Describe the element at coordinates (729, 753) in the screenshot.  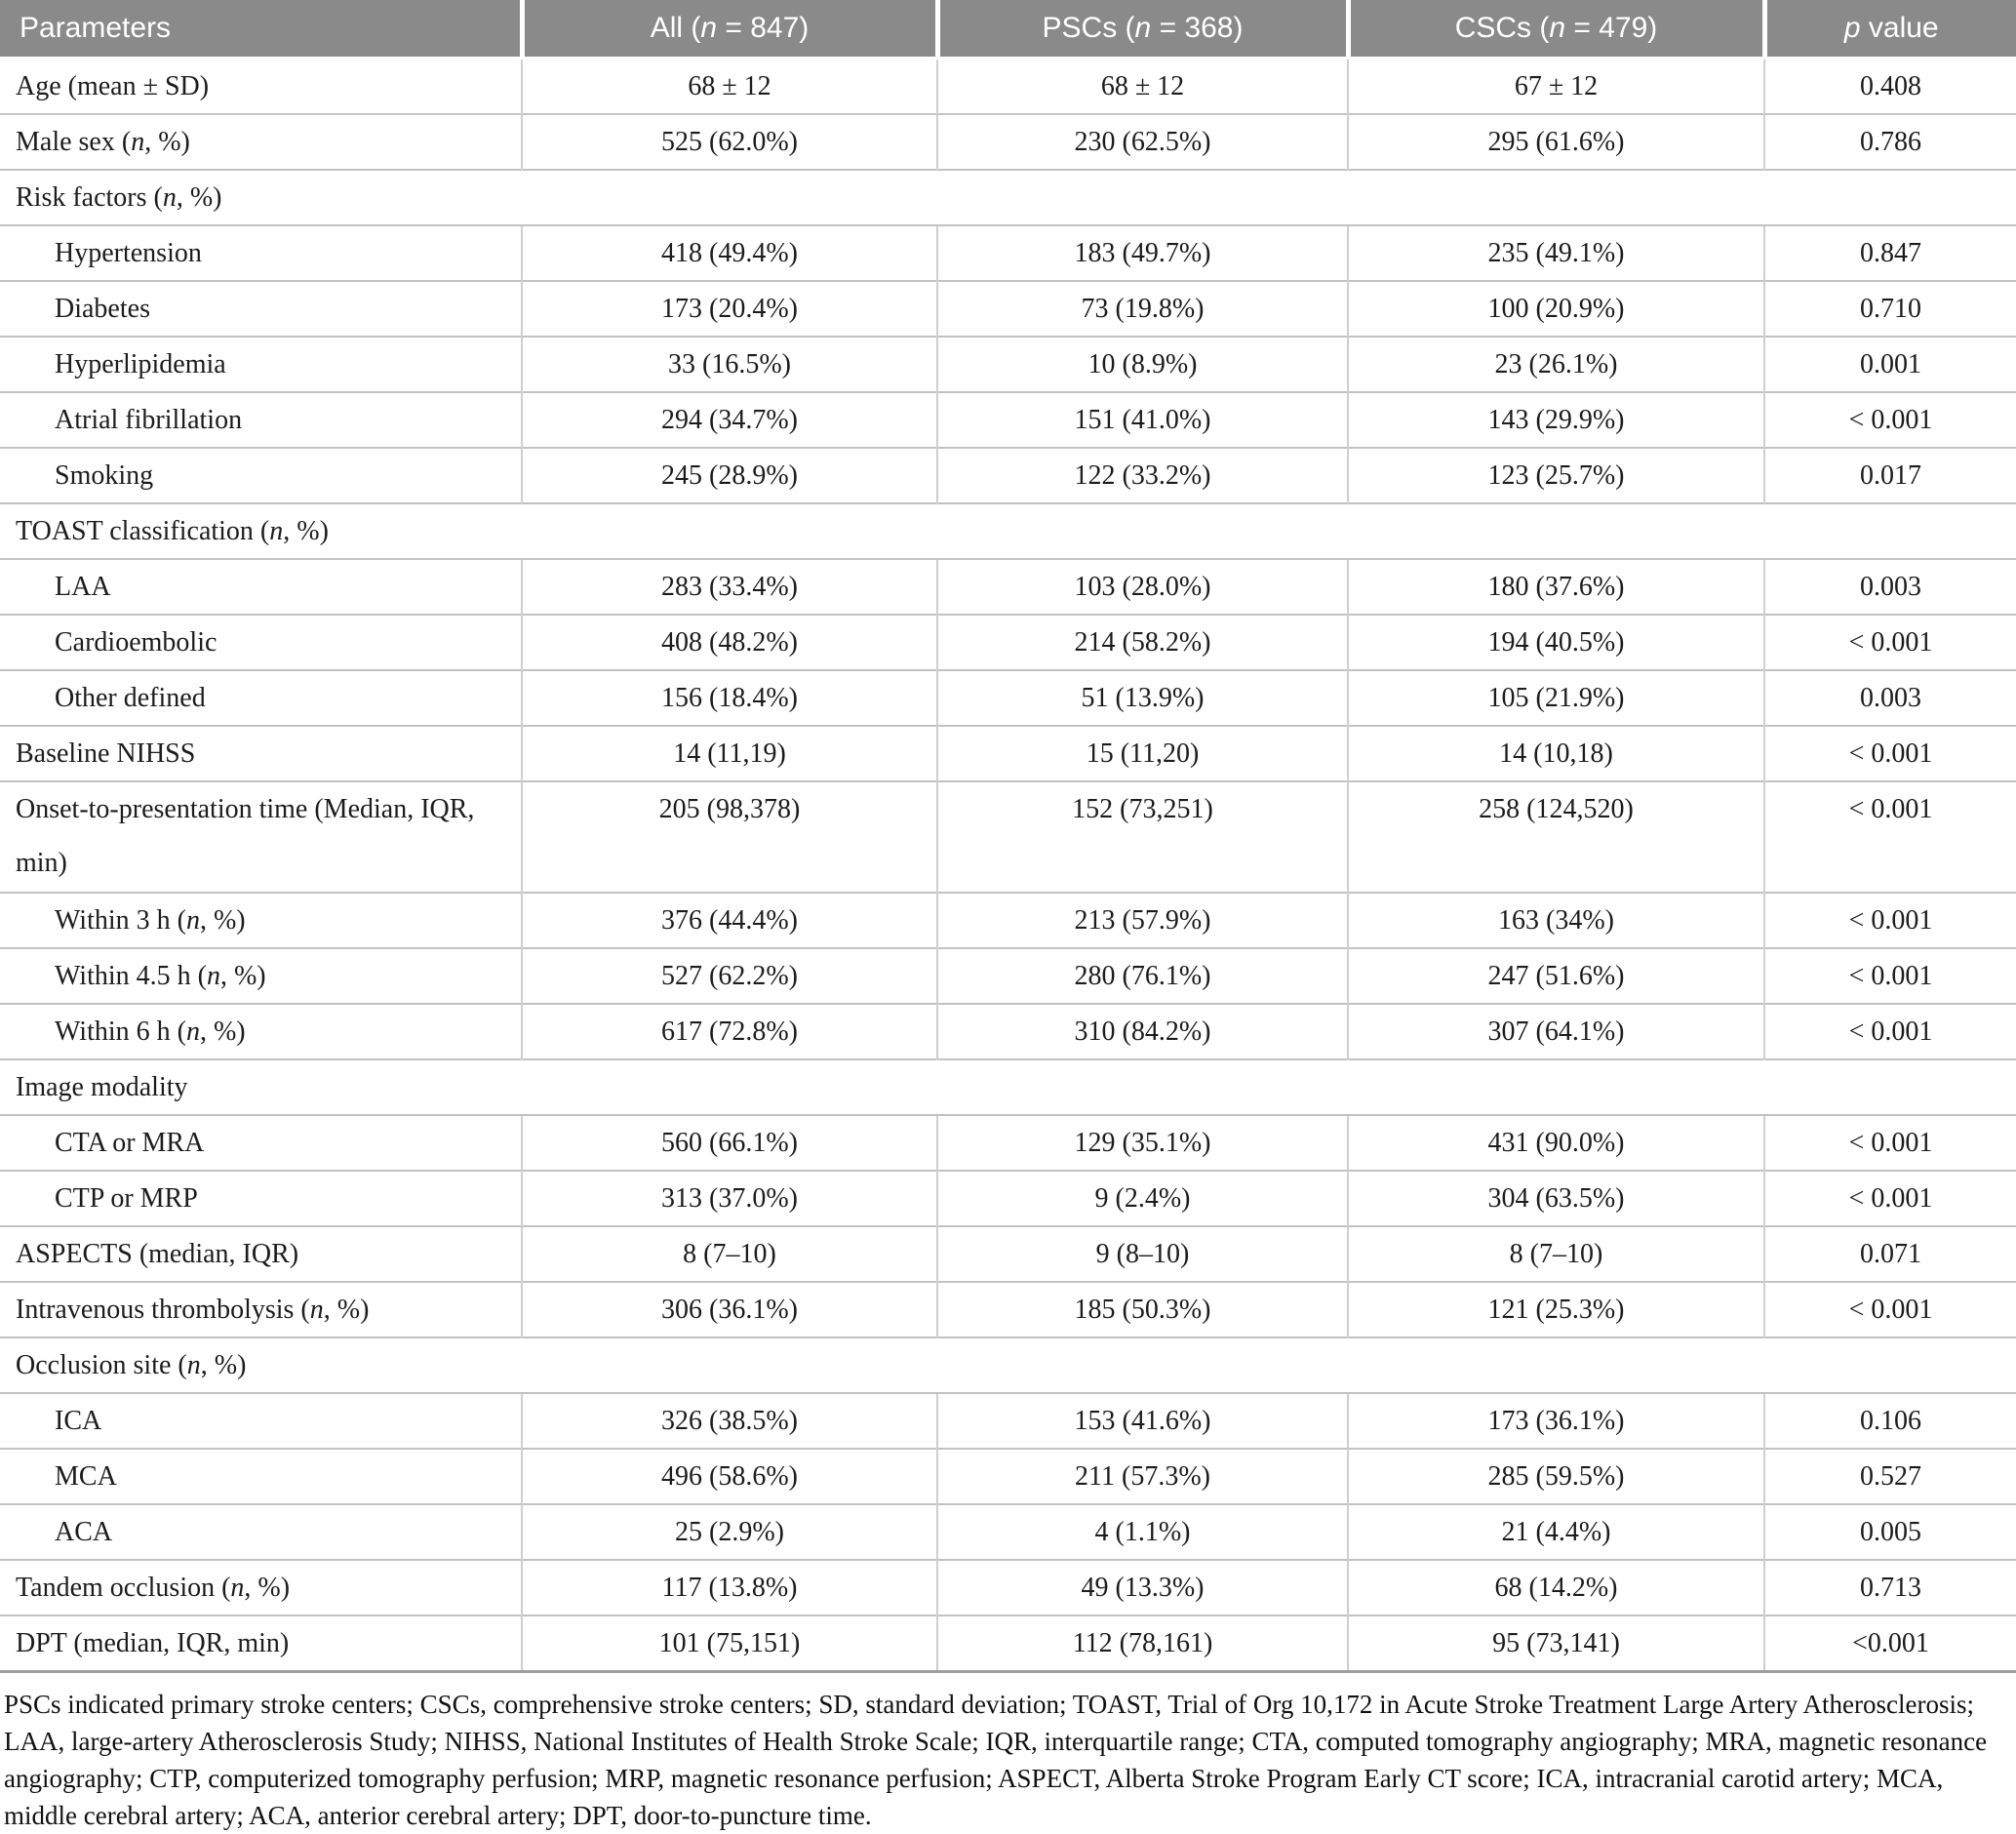
I see `all-cell: 14 (11,19)` at that location.